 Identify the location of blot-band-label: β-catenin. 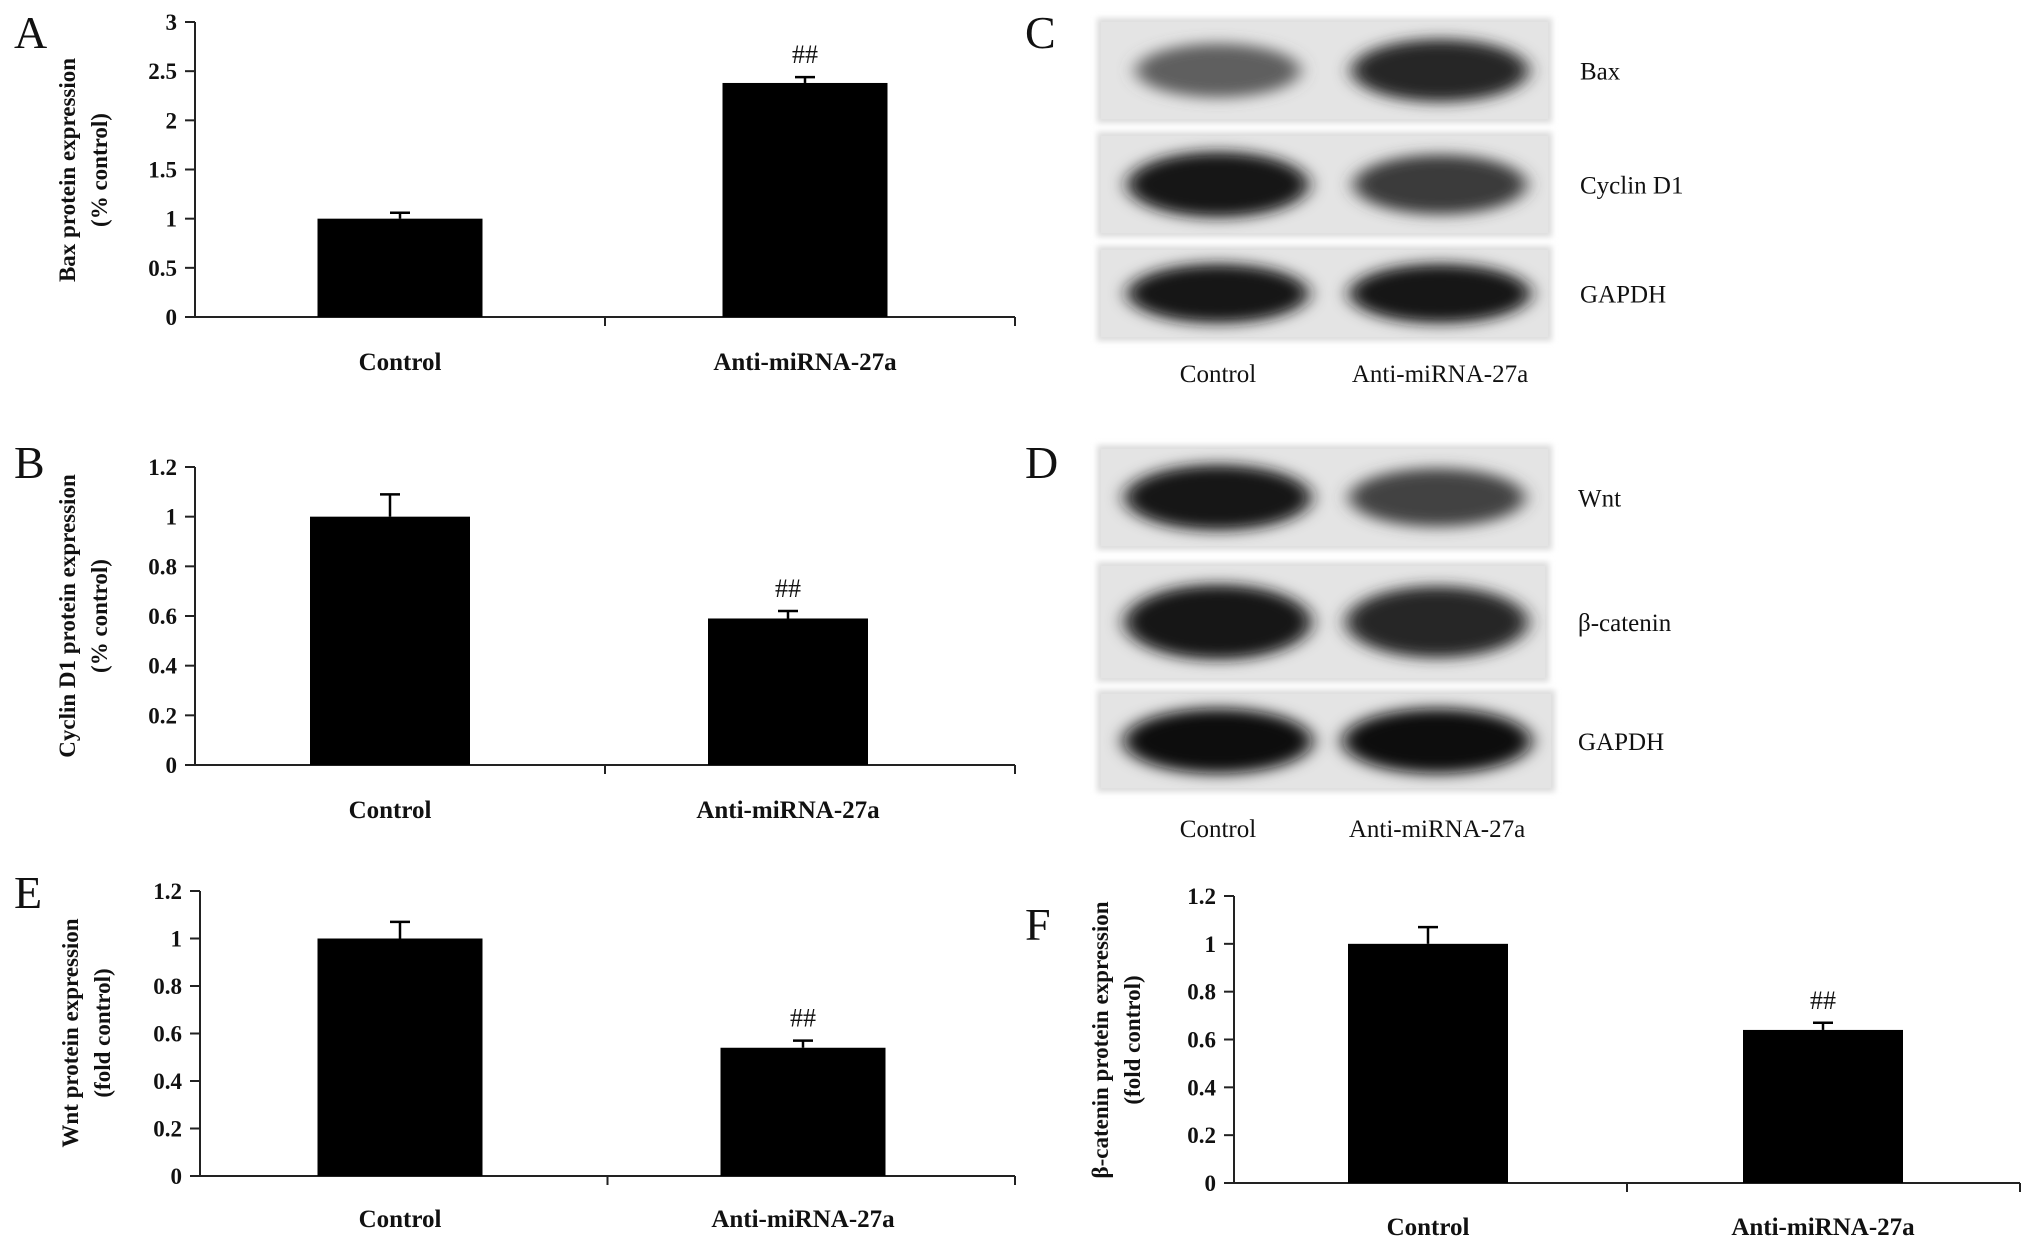
(1625, 623).